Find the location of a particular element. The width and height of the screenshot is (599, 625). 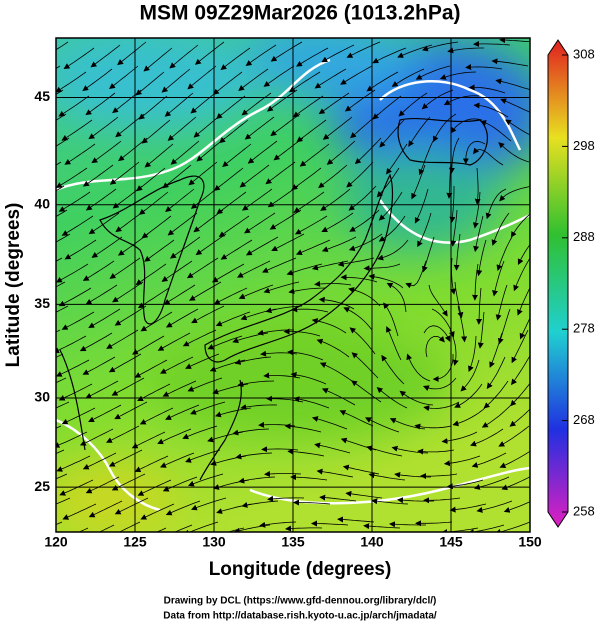

x-tick-label: 150 is located at coordinates (530, 542).